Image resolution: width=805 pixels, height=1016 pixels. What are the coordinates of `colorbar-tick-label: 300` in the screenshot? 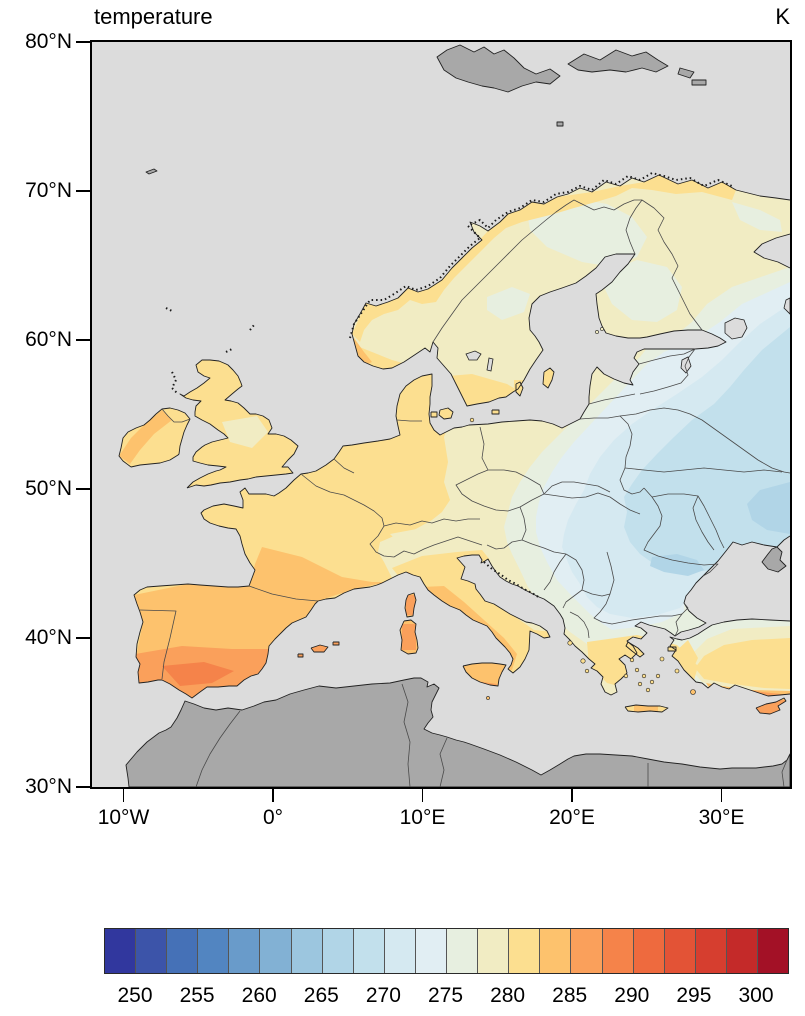 It's located at (756, 995).